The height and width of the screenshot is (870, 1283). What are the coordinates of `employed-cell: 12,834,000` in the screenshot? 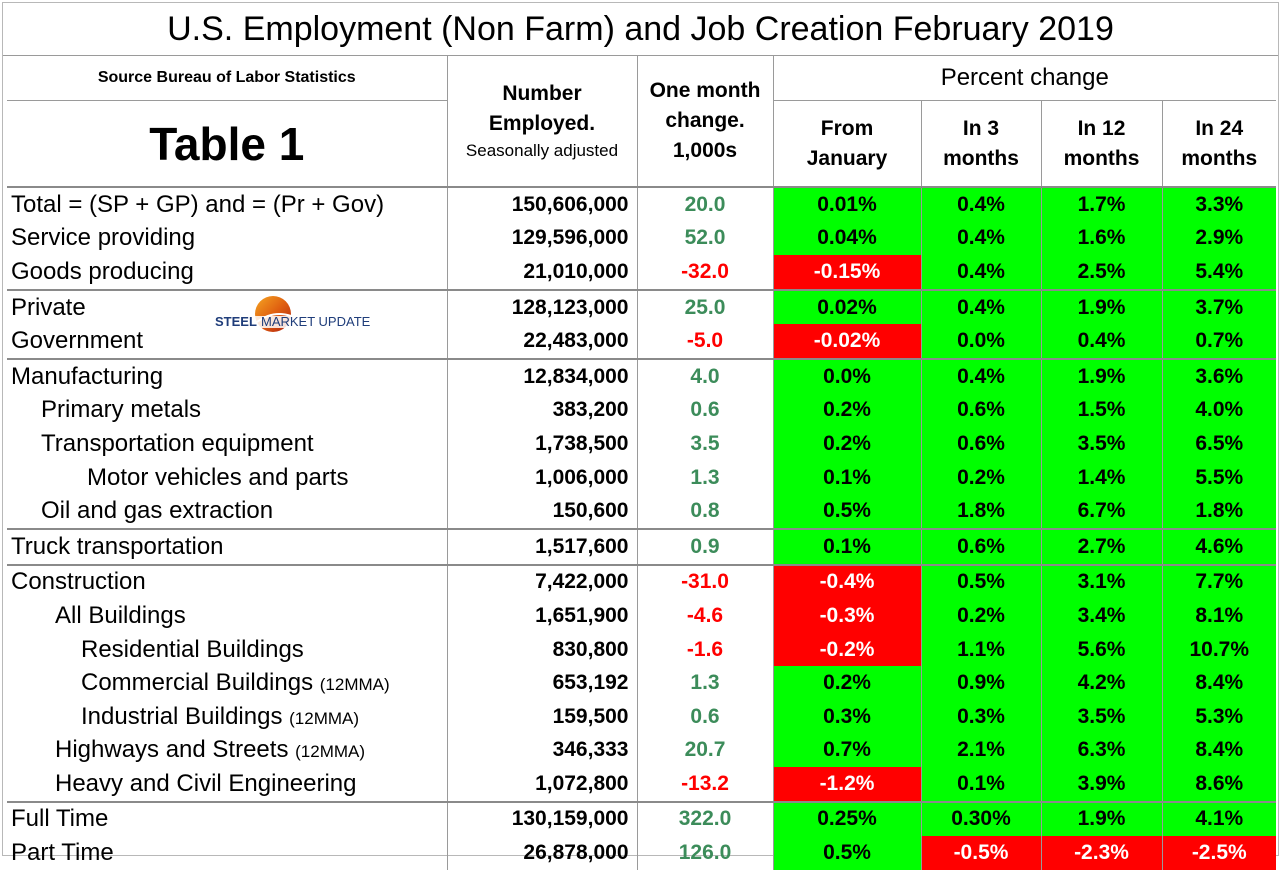 It's located at (542, 375).